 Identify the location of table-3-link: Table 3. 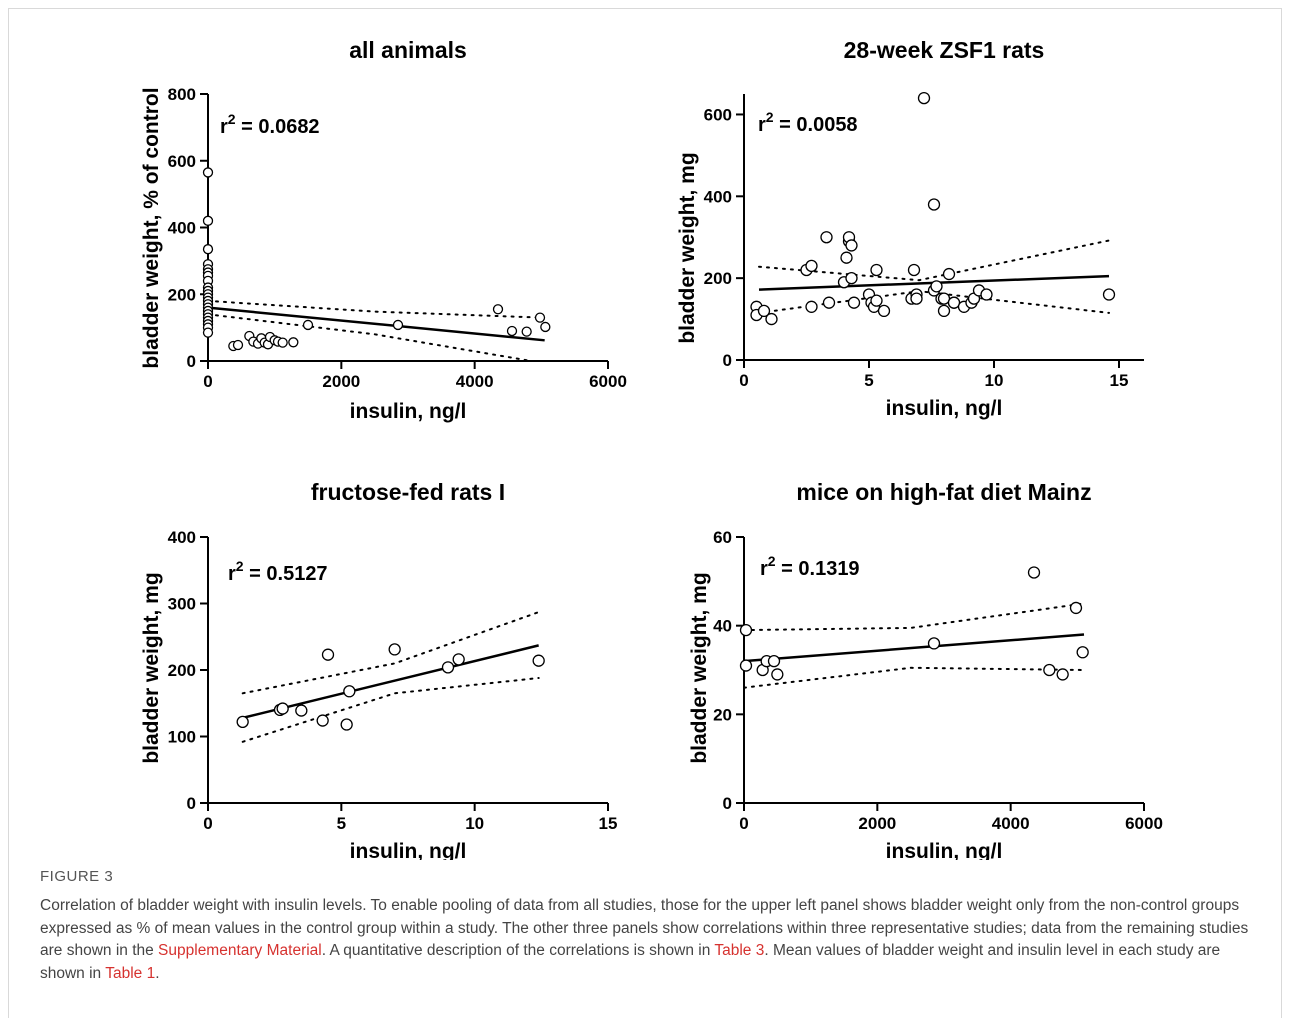
(739, 950).